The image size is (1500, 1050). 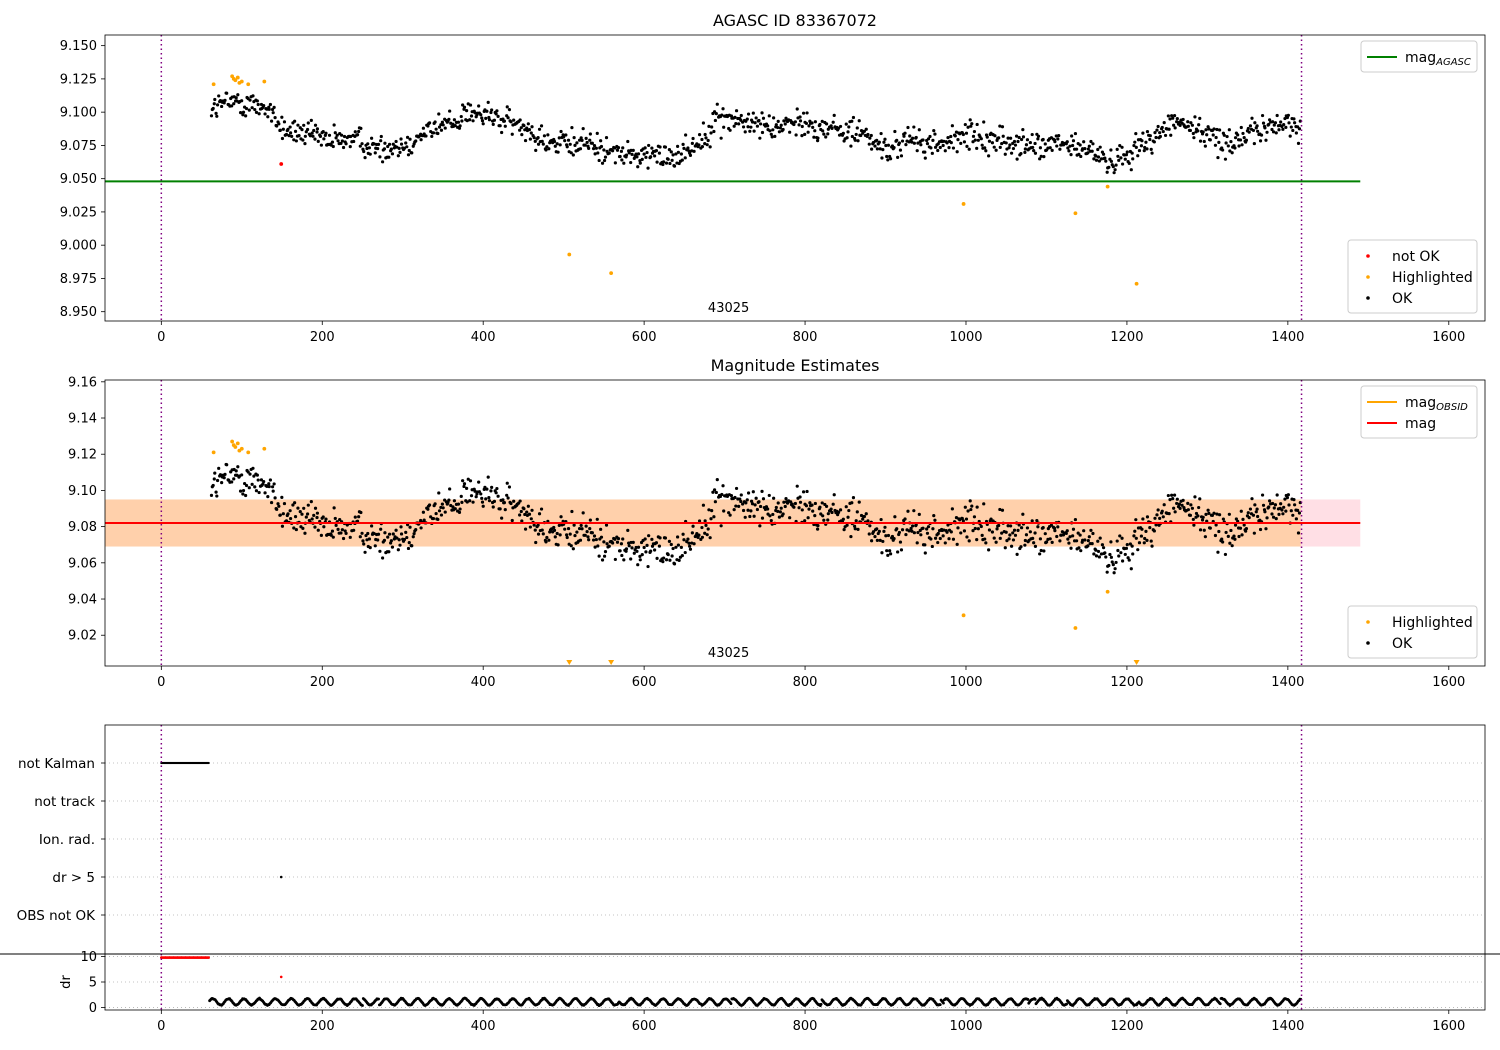 I want to click on legend-label-text: OK, so click(x=1402, y=644).